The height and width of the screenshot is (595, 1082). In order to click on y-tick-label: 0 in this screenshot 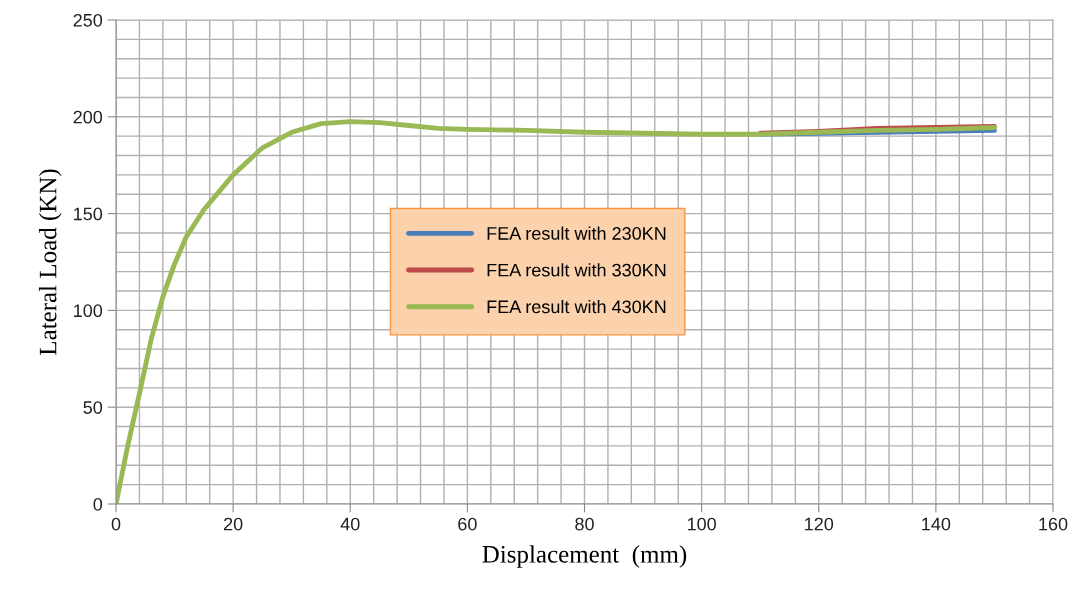, I will do `click(98, 504)`.